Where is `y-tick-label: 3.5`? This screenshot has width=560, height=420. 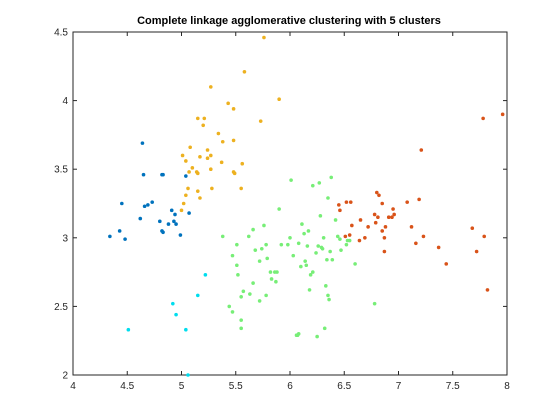
y-tick-label: 3.5 is located at coordinates (61, 170).